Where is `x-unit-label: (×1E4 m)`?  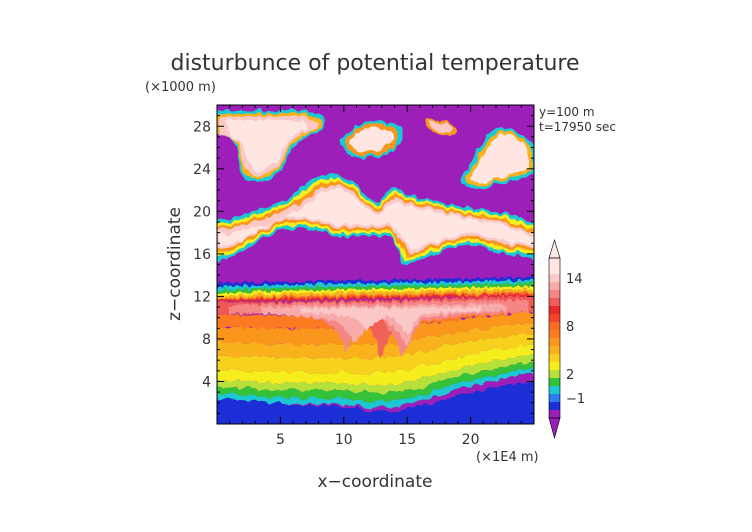 x-unit-label: (×1E4 m) is located at coordinates (507, 457).